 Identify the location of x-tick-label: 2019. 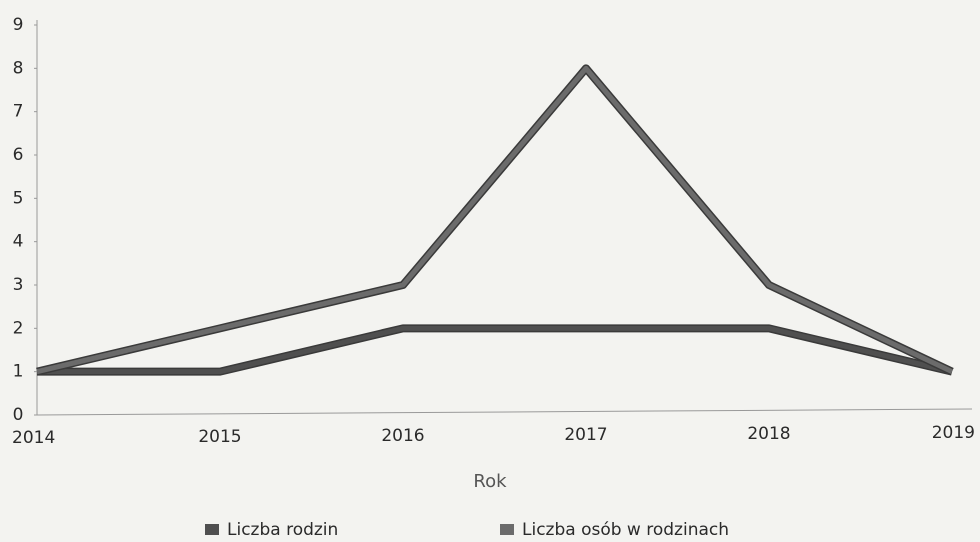
(953, 433).